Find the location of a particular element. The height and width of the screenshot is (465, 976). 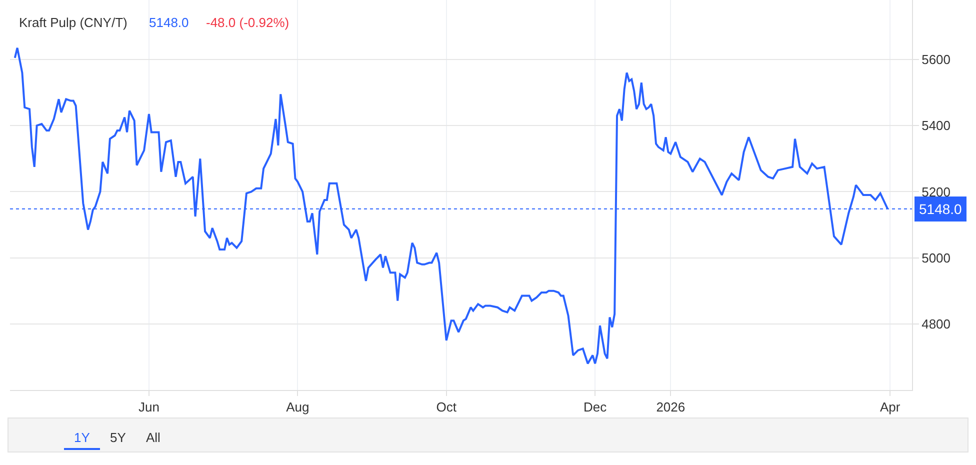

text: All is located at coordinates (153, 437).